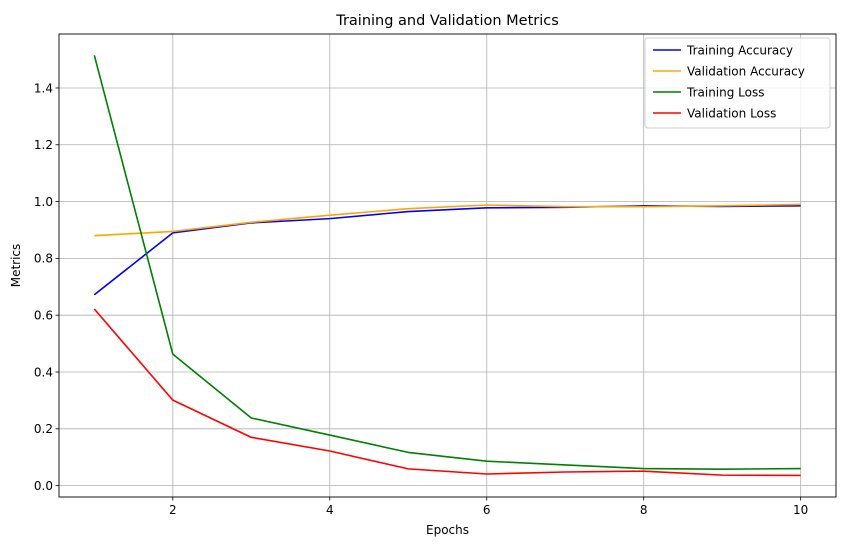 The image size is (846, 547). What do you see at coordinates (43, 88) in the screenshot?
I see `y-tick-label: 1.4` at bounding box center [43, 88].